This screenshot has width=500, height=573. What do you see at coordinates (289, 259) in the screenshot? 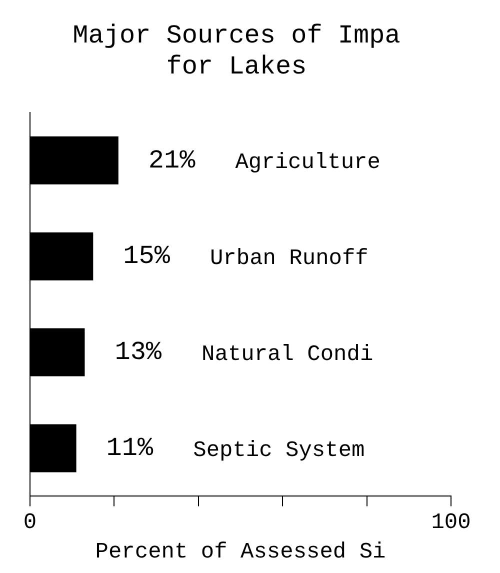
I see `y-tick-label: Urban Runoff` at bounding box center [289, 259].